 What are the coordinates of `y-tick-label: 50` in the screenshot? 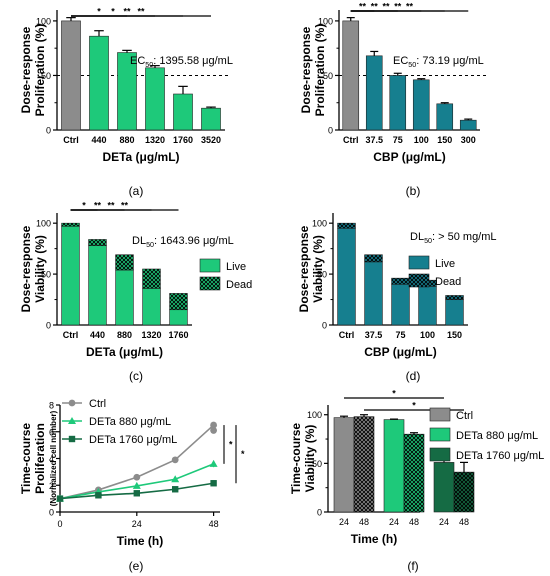 It's located at (46, 275).